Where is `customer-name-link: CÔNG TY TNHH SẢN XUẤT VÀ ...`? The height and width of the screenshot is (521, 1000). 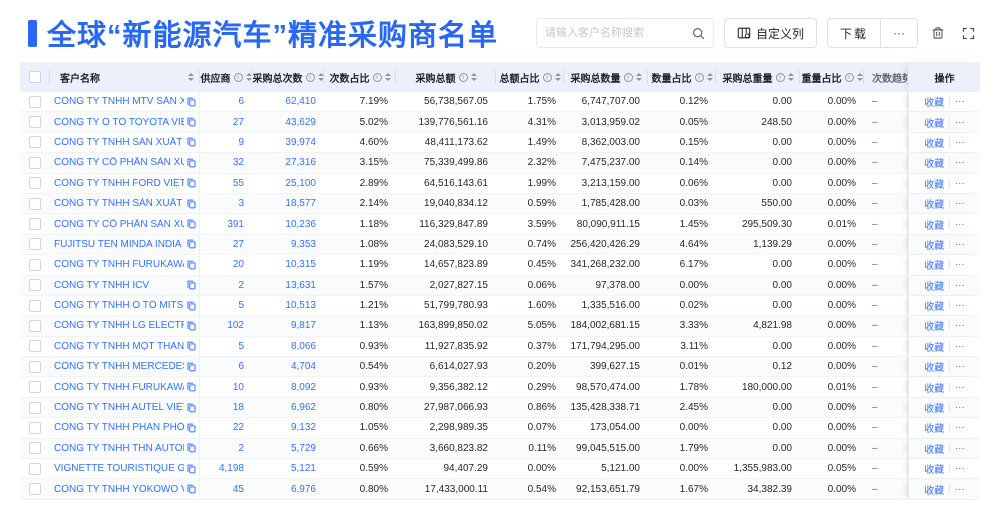
customer-name-link: CÔNG TY TNHH SẢN XUẤT VÀ ... is located at coordinates (119, 204).